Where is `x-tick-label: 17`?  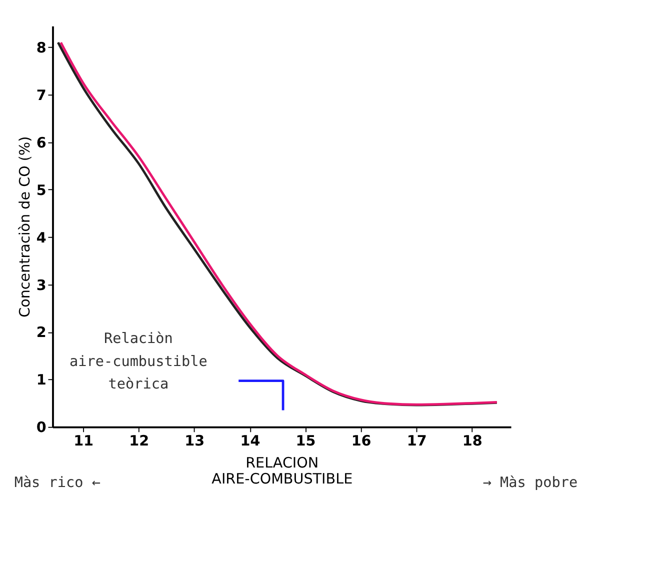 x-tick-label: 17 is located at coordinates (416, 441).